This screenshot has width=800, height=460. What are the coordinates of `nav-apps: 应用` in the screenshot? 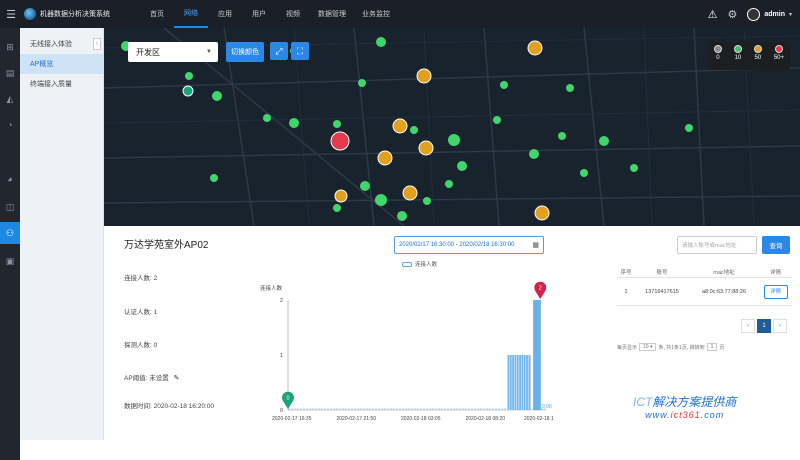 It's located at (225, 14).